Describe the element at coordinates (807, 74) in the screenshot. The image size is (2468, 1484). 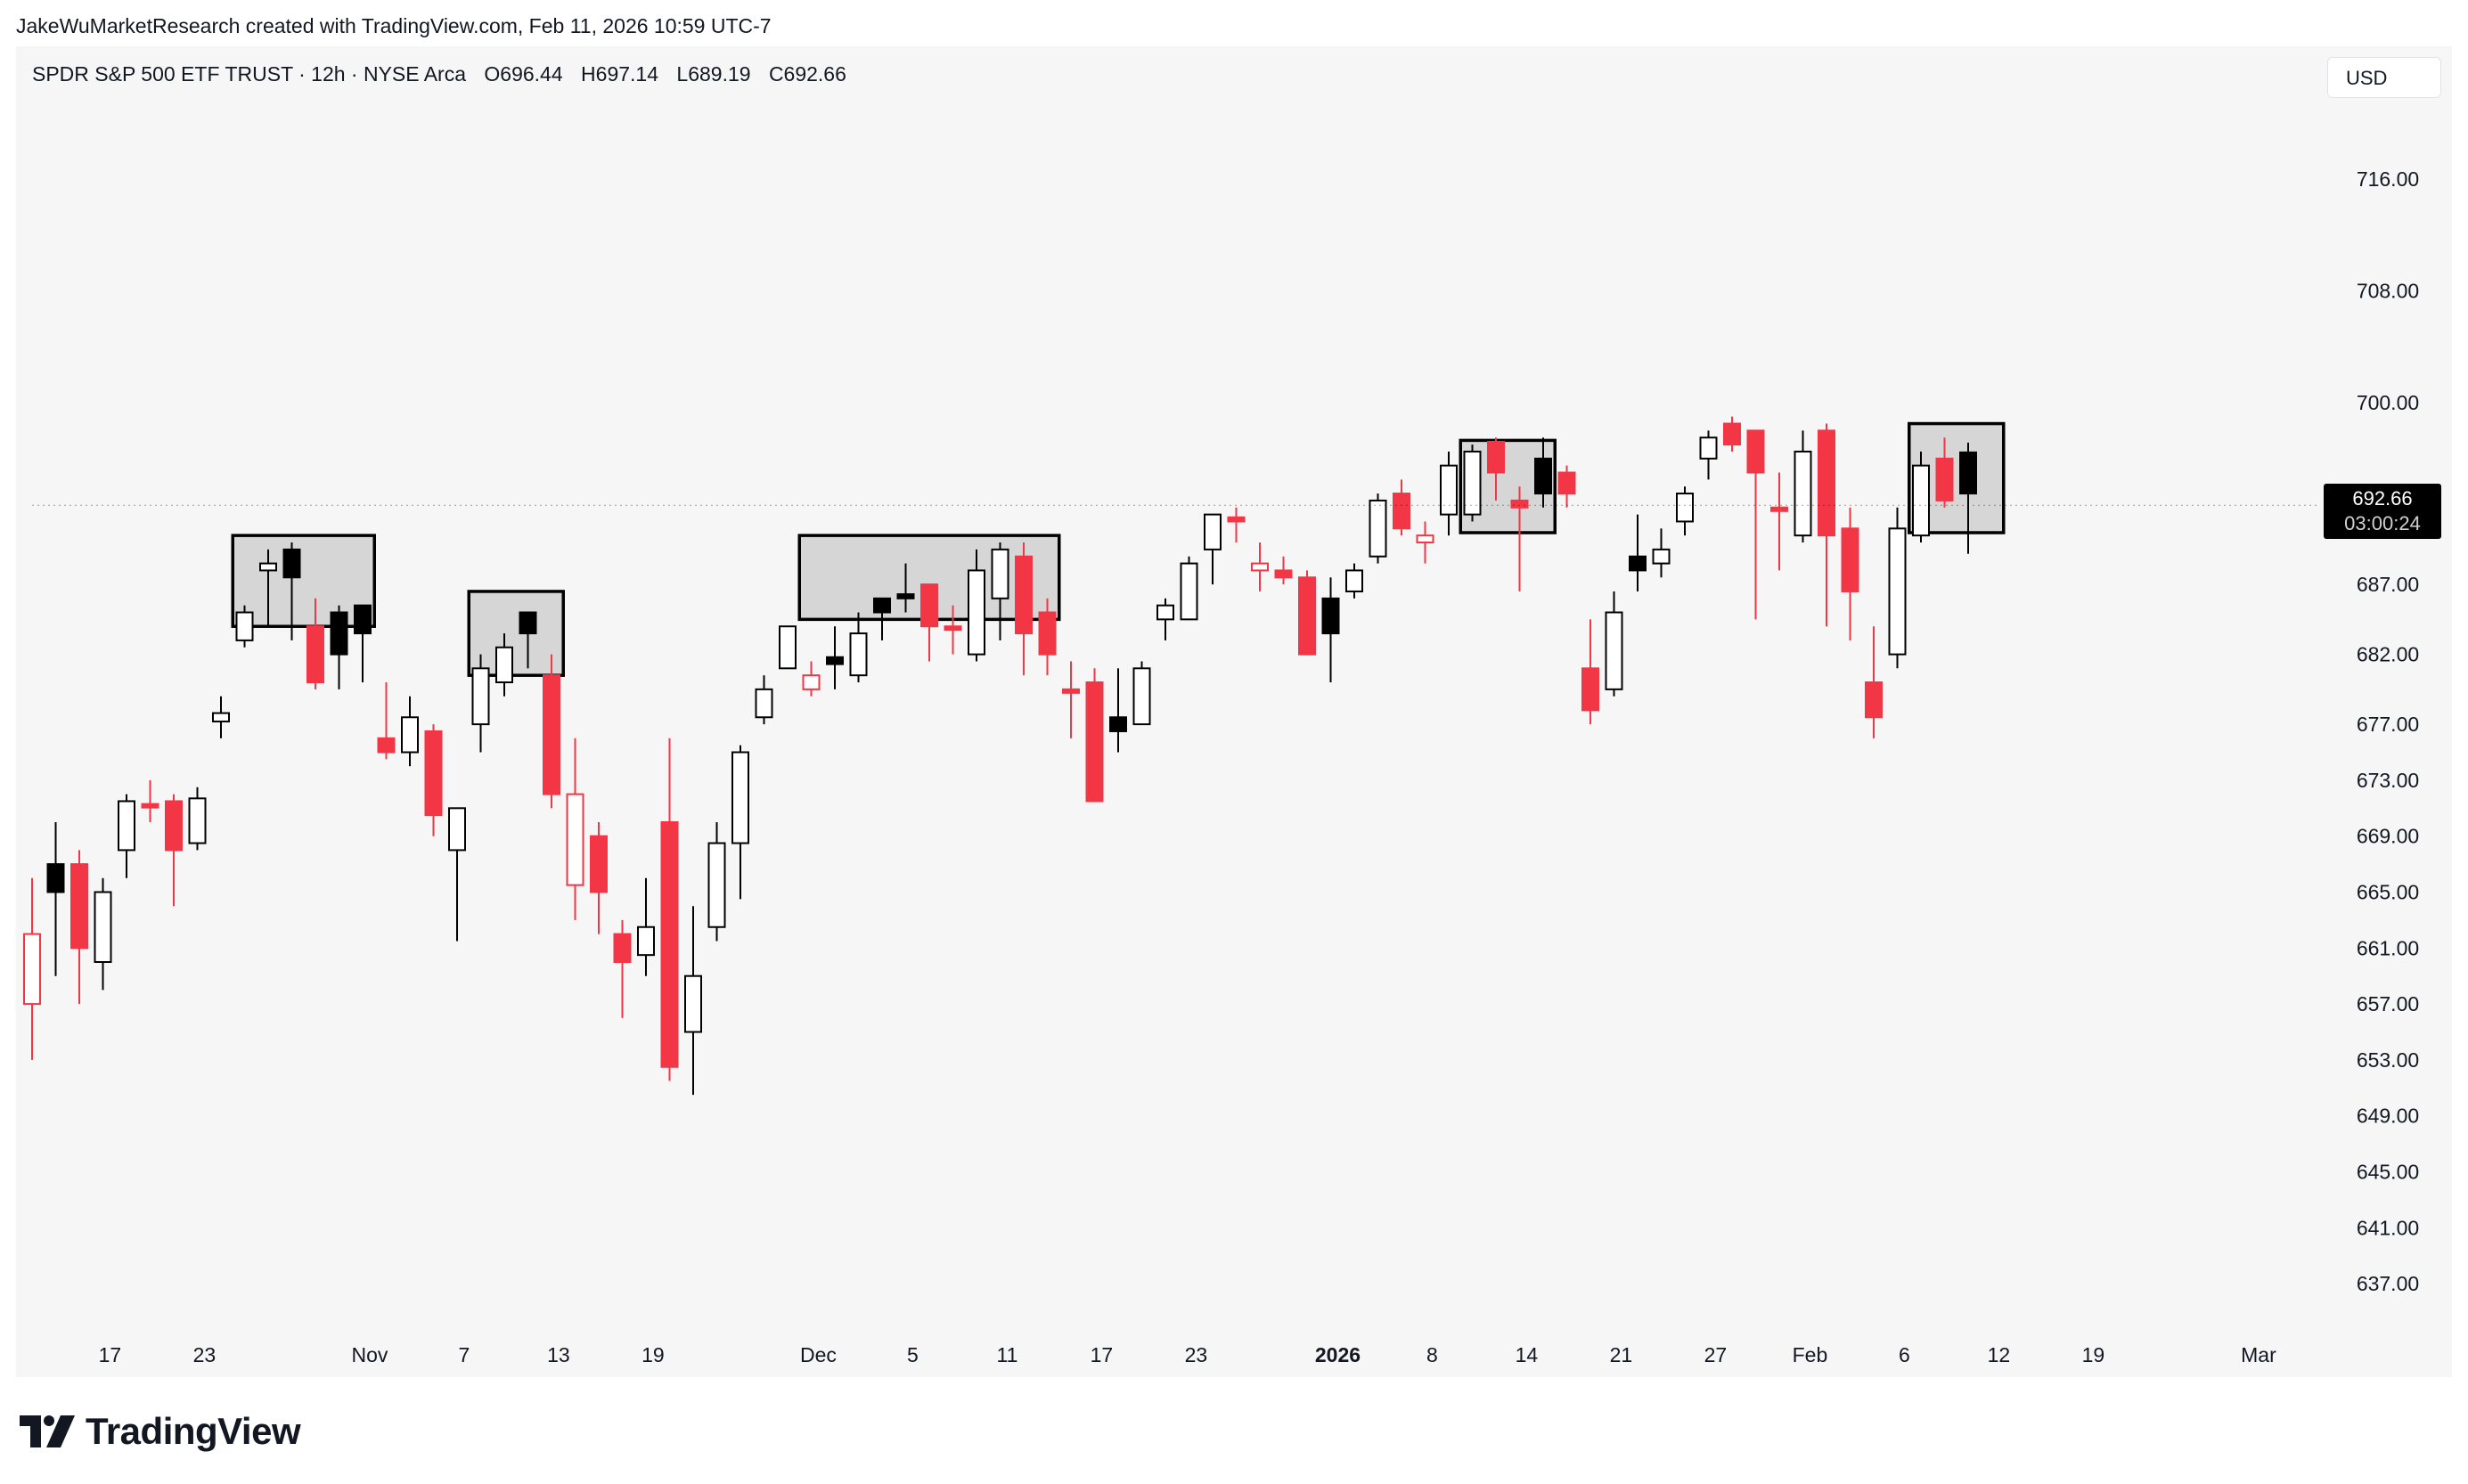
I see `close-value: C692.66` at that location.